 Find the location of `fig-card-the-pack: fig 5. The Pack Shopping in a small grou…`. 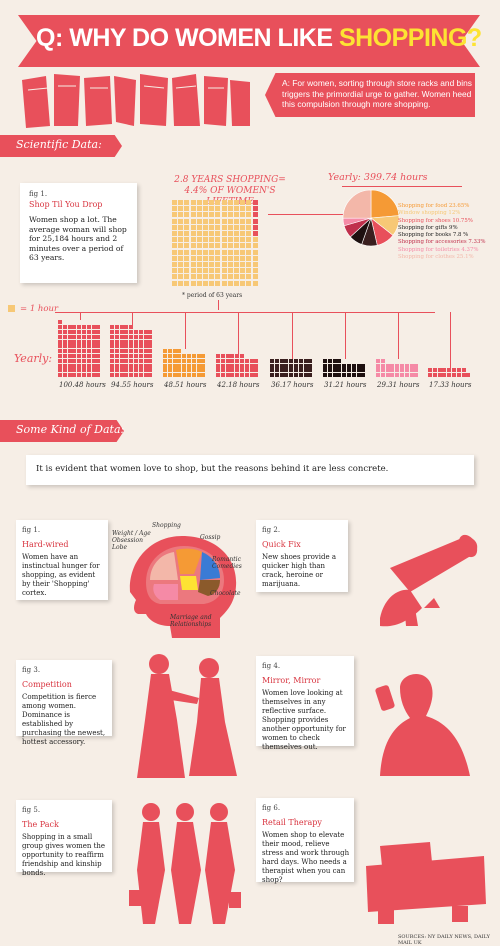

fig-card-the-pack: fig 5. The Pack Shopping in a small grou… is located at coordinates (64, 838).